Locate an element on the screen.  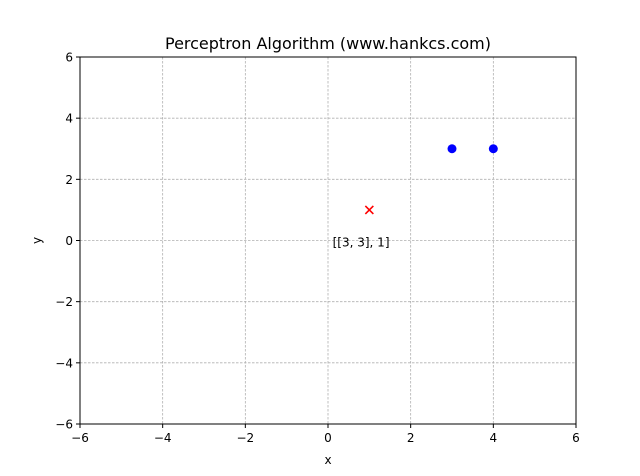
y-tick-label: 4 is located at coordinates (69, 119).